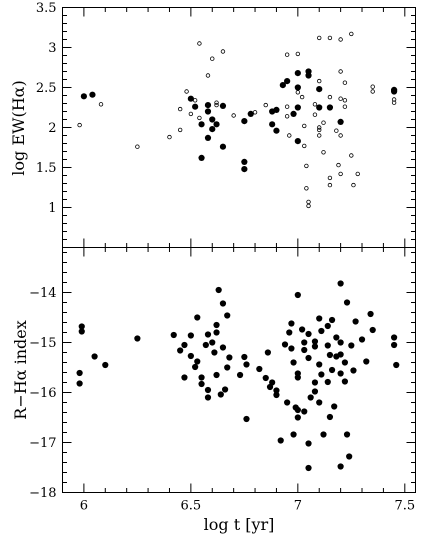  What do you see at coordinates (18, 127) in the screenshot?
I see `top-y-axis-title: log EW(Hα)` at bounding box center [18, 127].